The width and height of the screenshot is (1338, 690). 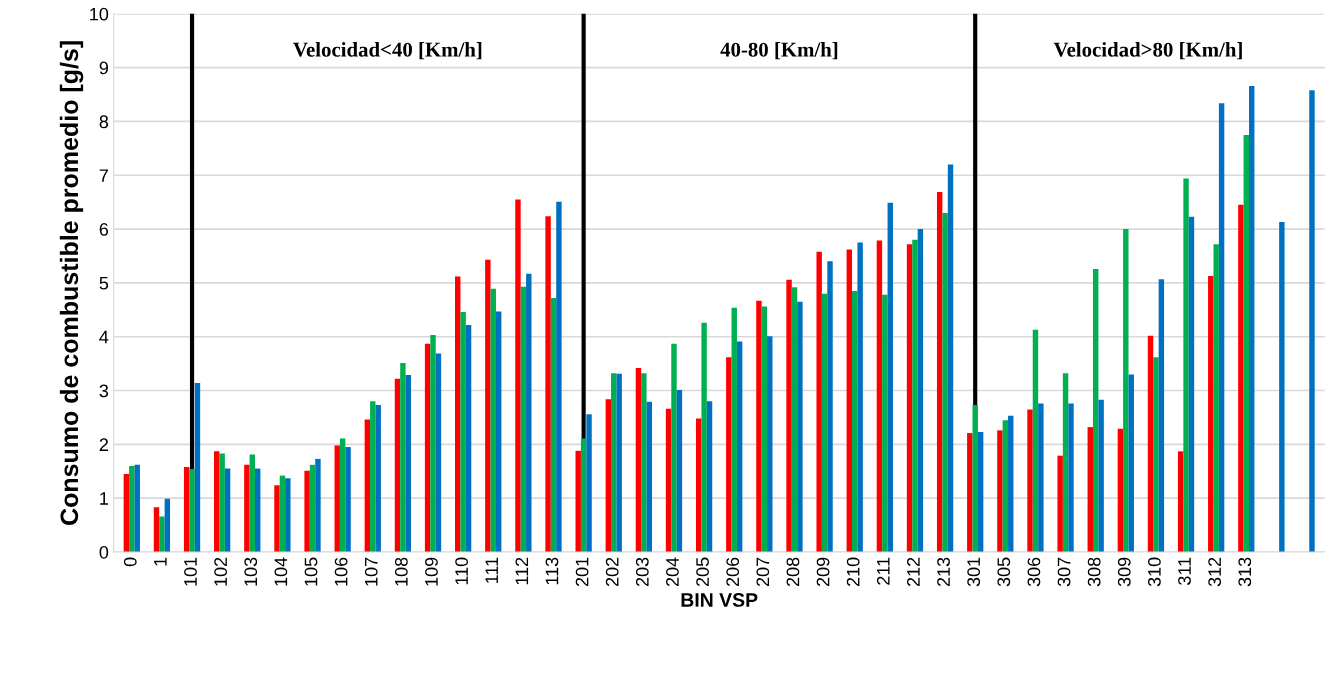 What do you see at coordinates (341, 571) in the screenshot?
I see `x-tick-label: 106` at bounding box center [341, 571].